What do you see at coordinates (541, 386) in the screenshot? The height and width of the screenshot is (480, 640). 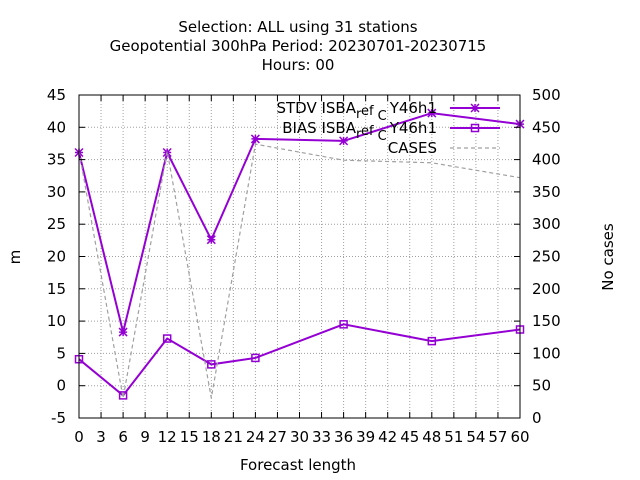 I see `y2-tick-label: 50` at bounding box center [541, 386].